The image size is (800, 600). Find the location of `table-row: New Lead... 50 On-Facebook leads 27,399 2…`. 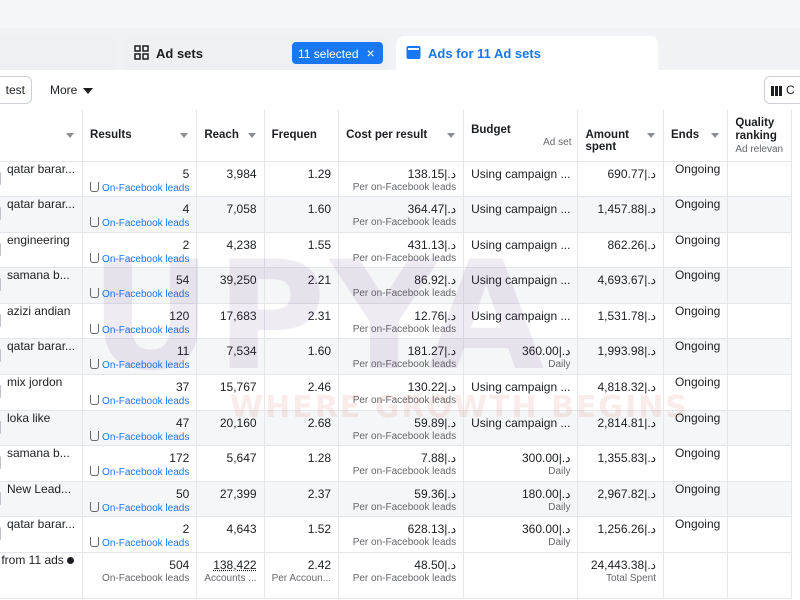

table-row: New Lead... 50 On-Facebook leads 27,399 2… is located at coordinates (396, 499).